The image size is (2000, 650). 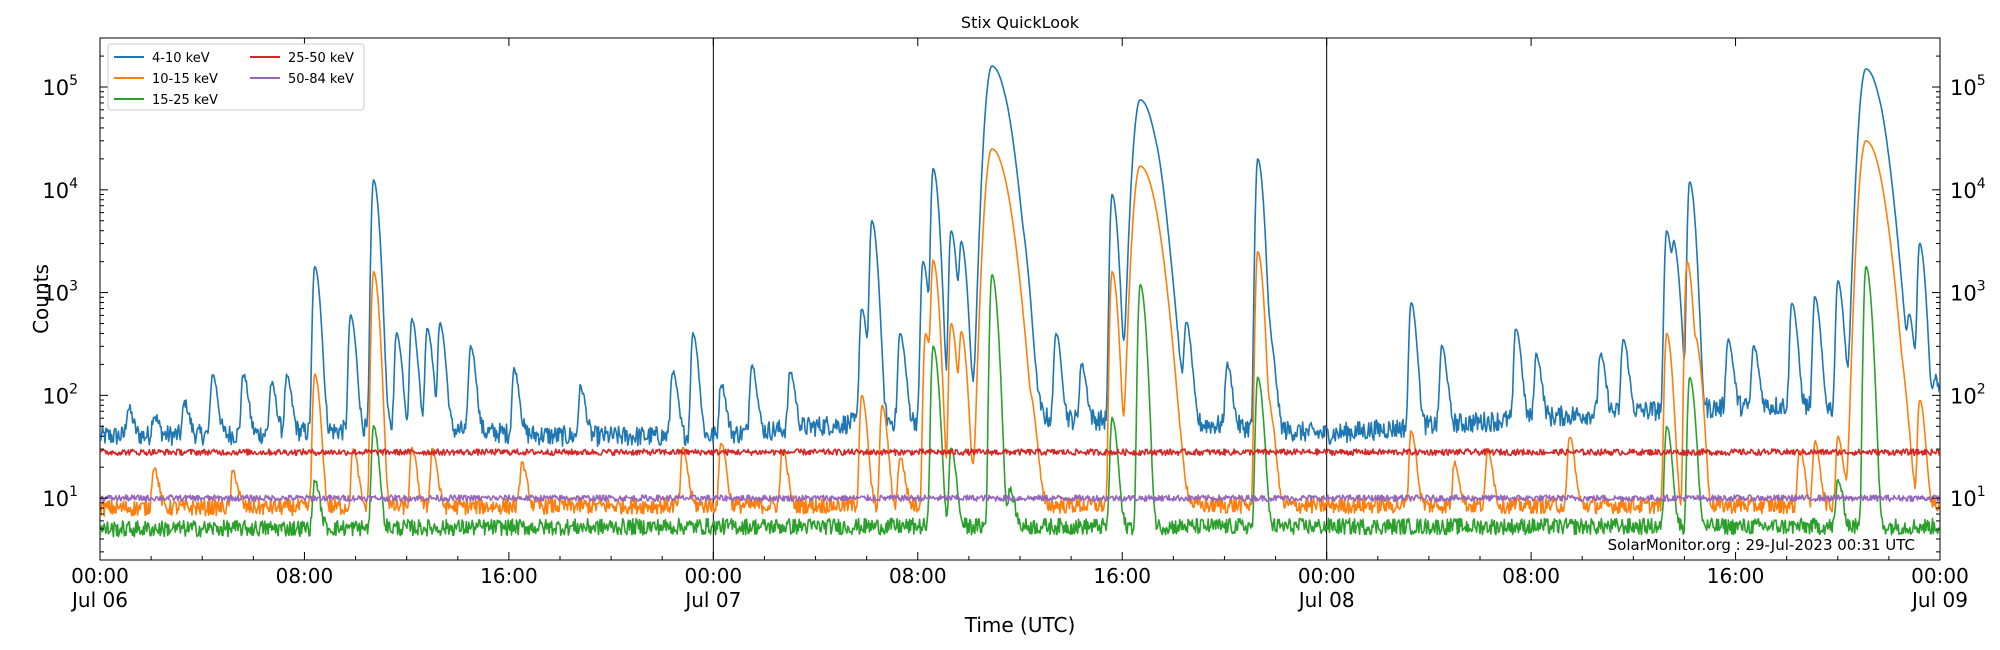 I want to click on y-tick-label-right: 101, so click(x=1968, y=497).